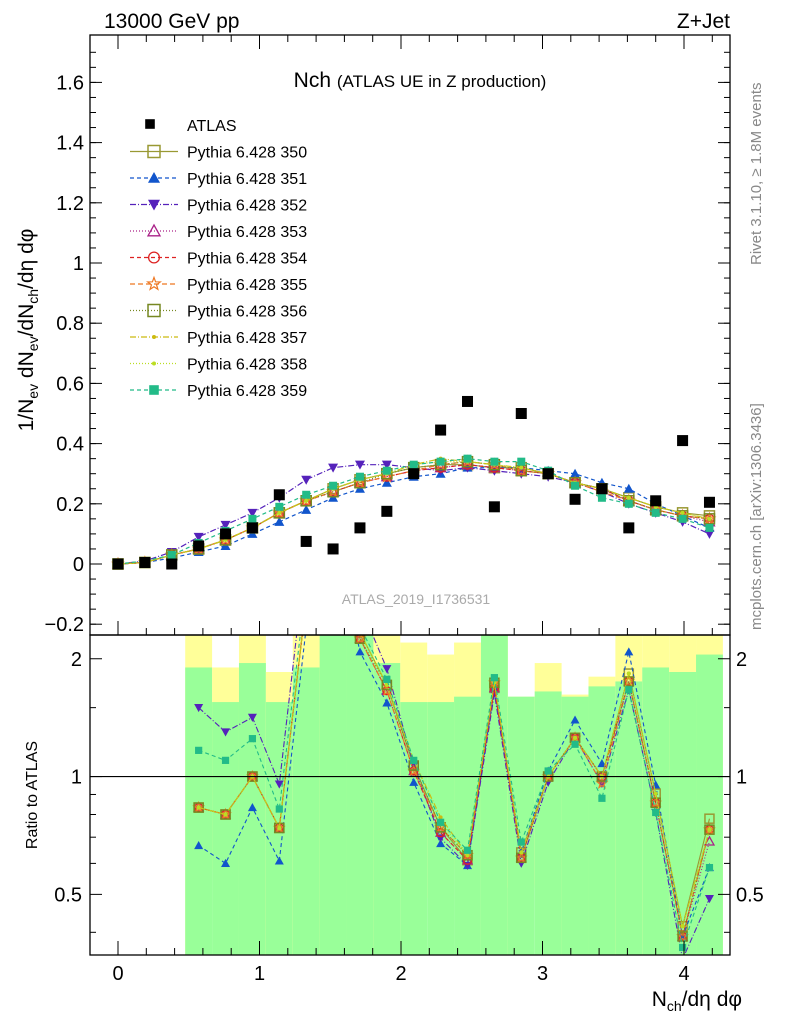  What do you see at coordinates (542, 974) in the screenshot?
I see `x-tick-label: 3` at bounding box center [542, 974].